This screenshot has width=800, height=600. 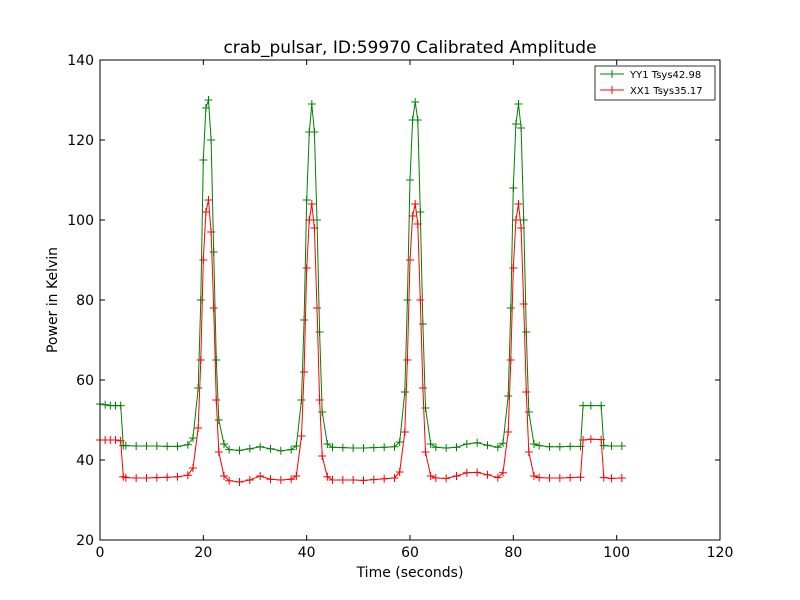 I want to click on y-tick-label: 120, so click(x=80, y=141).